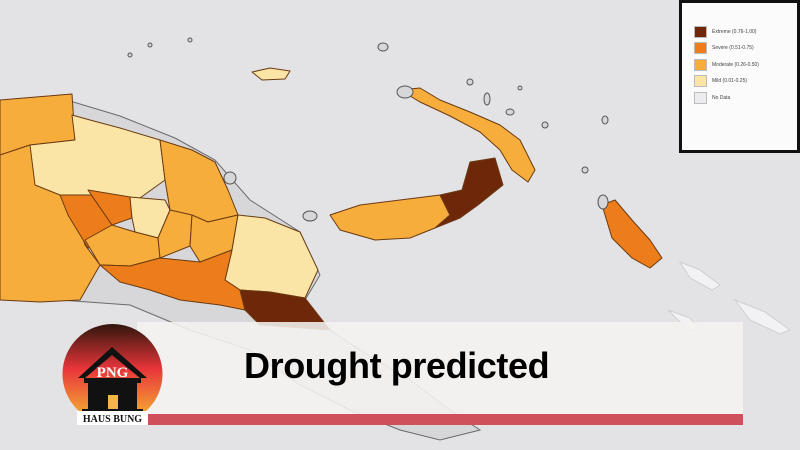 The height and width of the screenshot is (450, 800). Describe the element at coordinates (734, 31) in the screenshot. I see `legend-label: Extreme (0.76-1.00)` at that location.